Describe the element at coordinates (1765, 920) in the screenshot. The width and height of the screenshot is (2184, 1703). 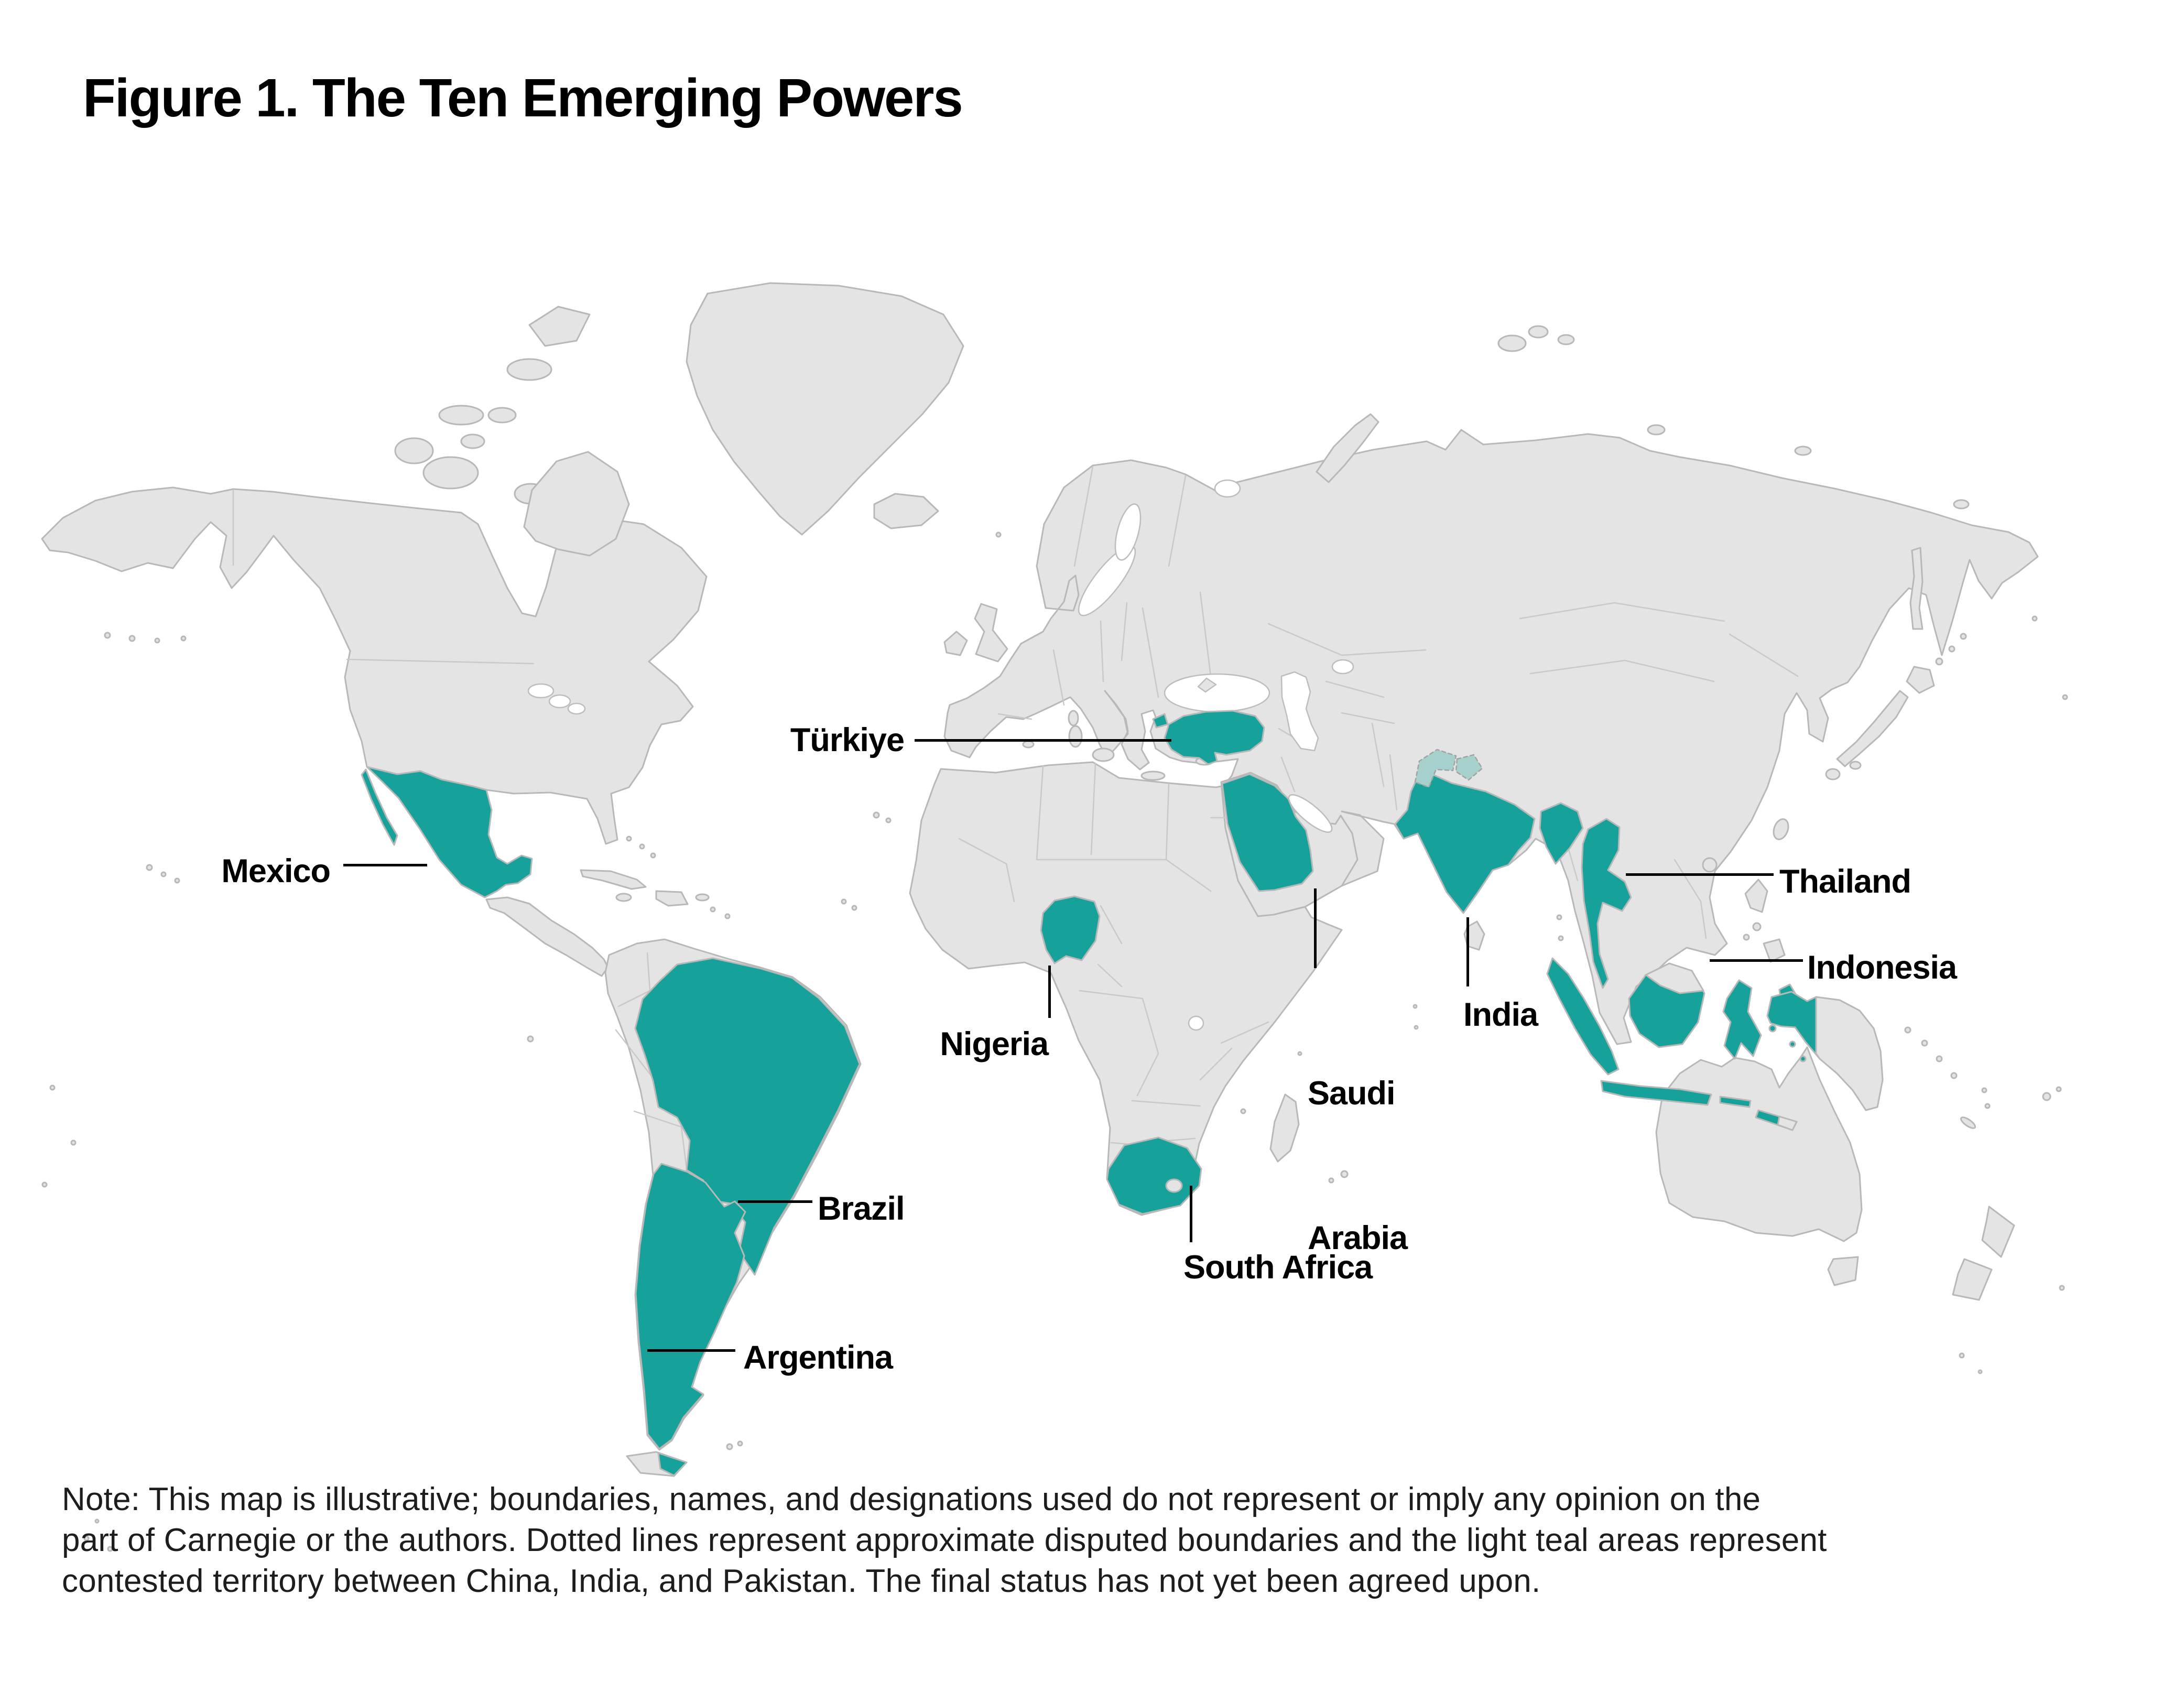
I see `country-philippines` at that location.